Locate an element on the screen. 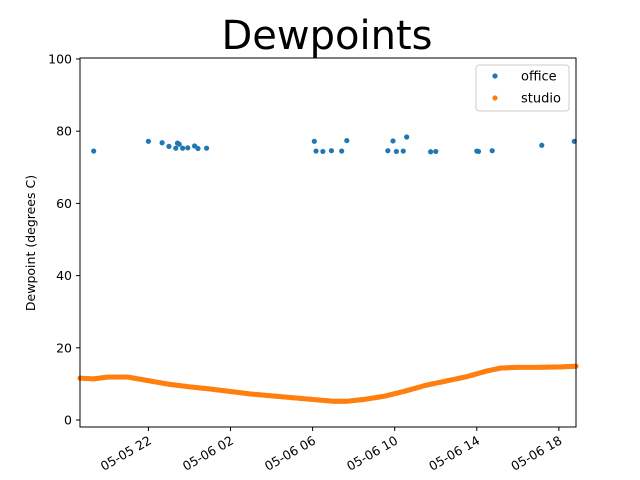 The height and width of the screenshot is (480, 640). y-tick-label: 40 is located at coordinates (64, 275).